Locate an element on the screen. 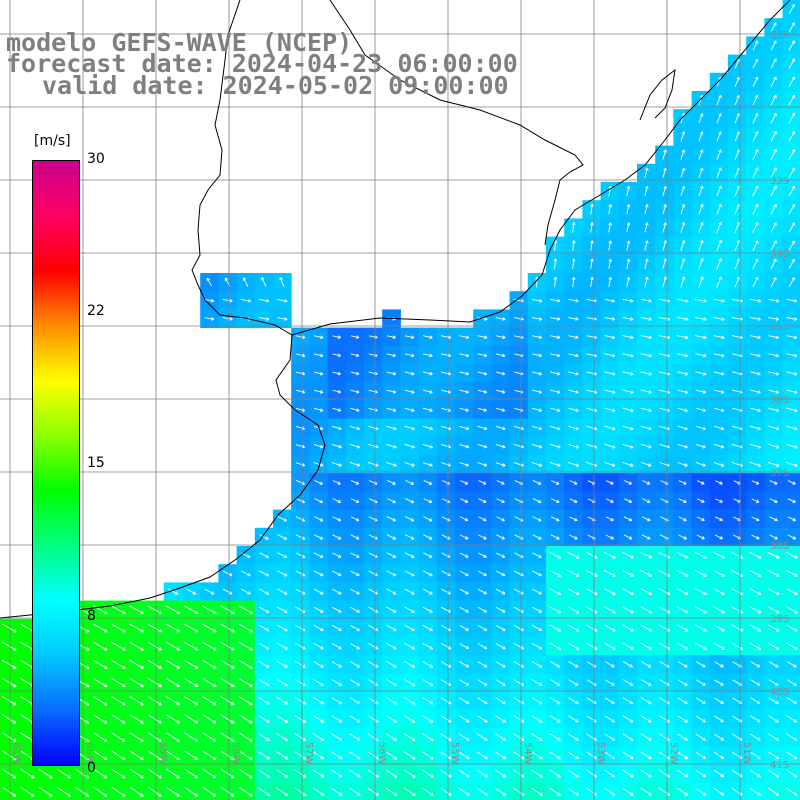 This screenshot has height=800, width=800. coast-line is located at coordinates (456, 123).